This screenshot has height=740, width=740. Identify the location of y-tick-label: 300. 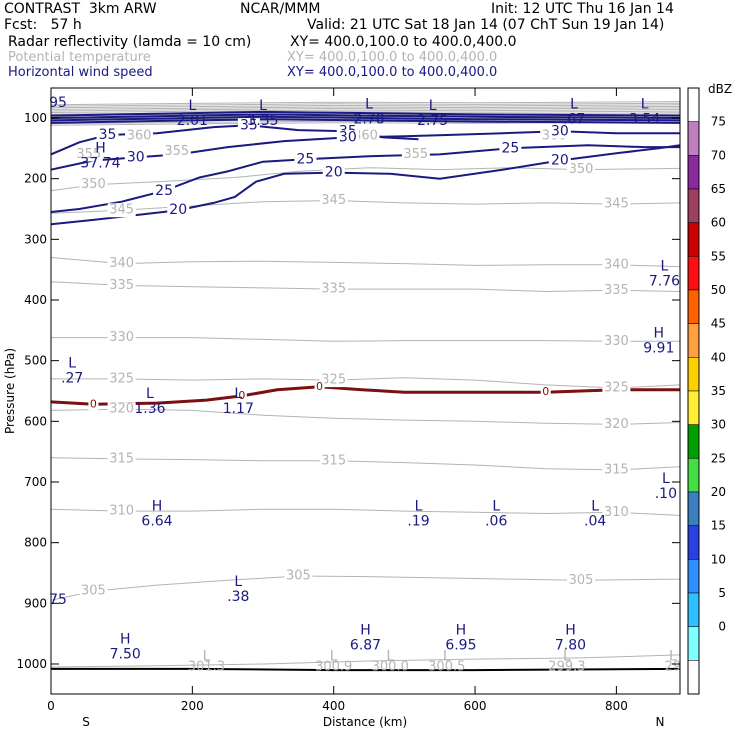
(35, 239).